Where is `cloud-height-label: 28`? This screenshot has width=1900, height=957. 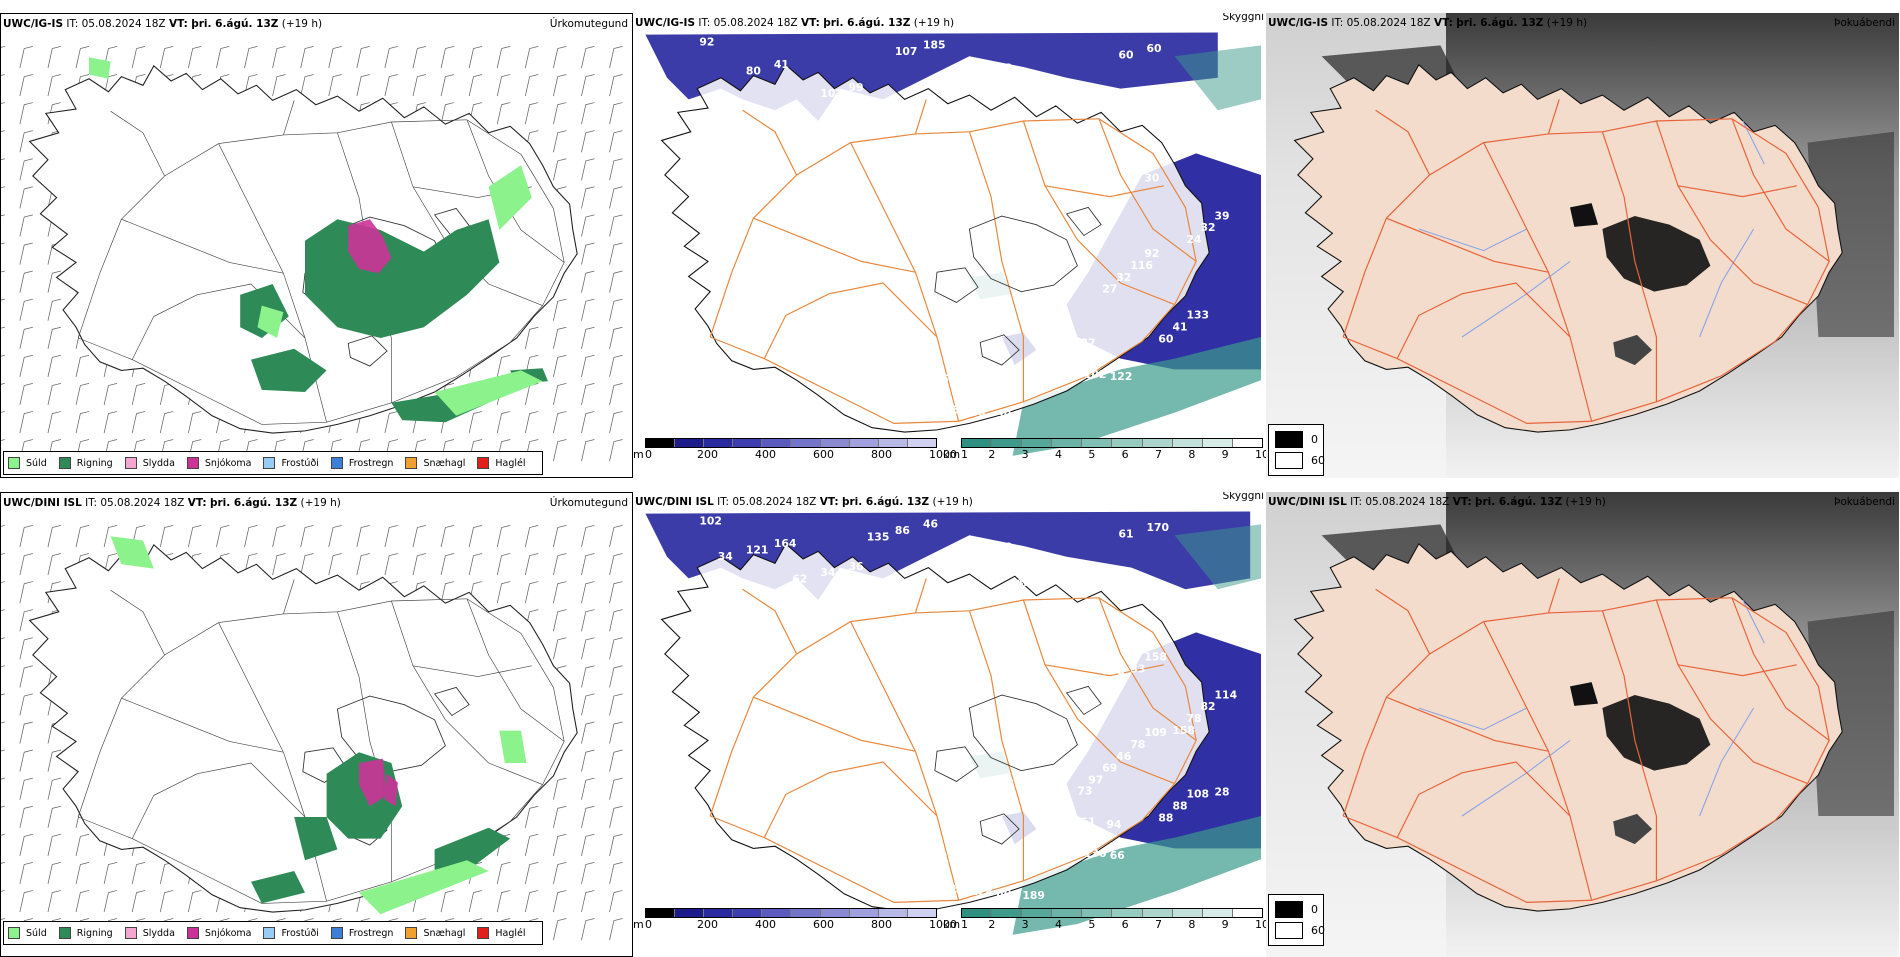
cloud-height-label: 28 is located at coordinates (1222, 791).